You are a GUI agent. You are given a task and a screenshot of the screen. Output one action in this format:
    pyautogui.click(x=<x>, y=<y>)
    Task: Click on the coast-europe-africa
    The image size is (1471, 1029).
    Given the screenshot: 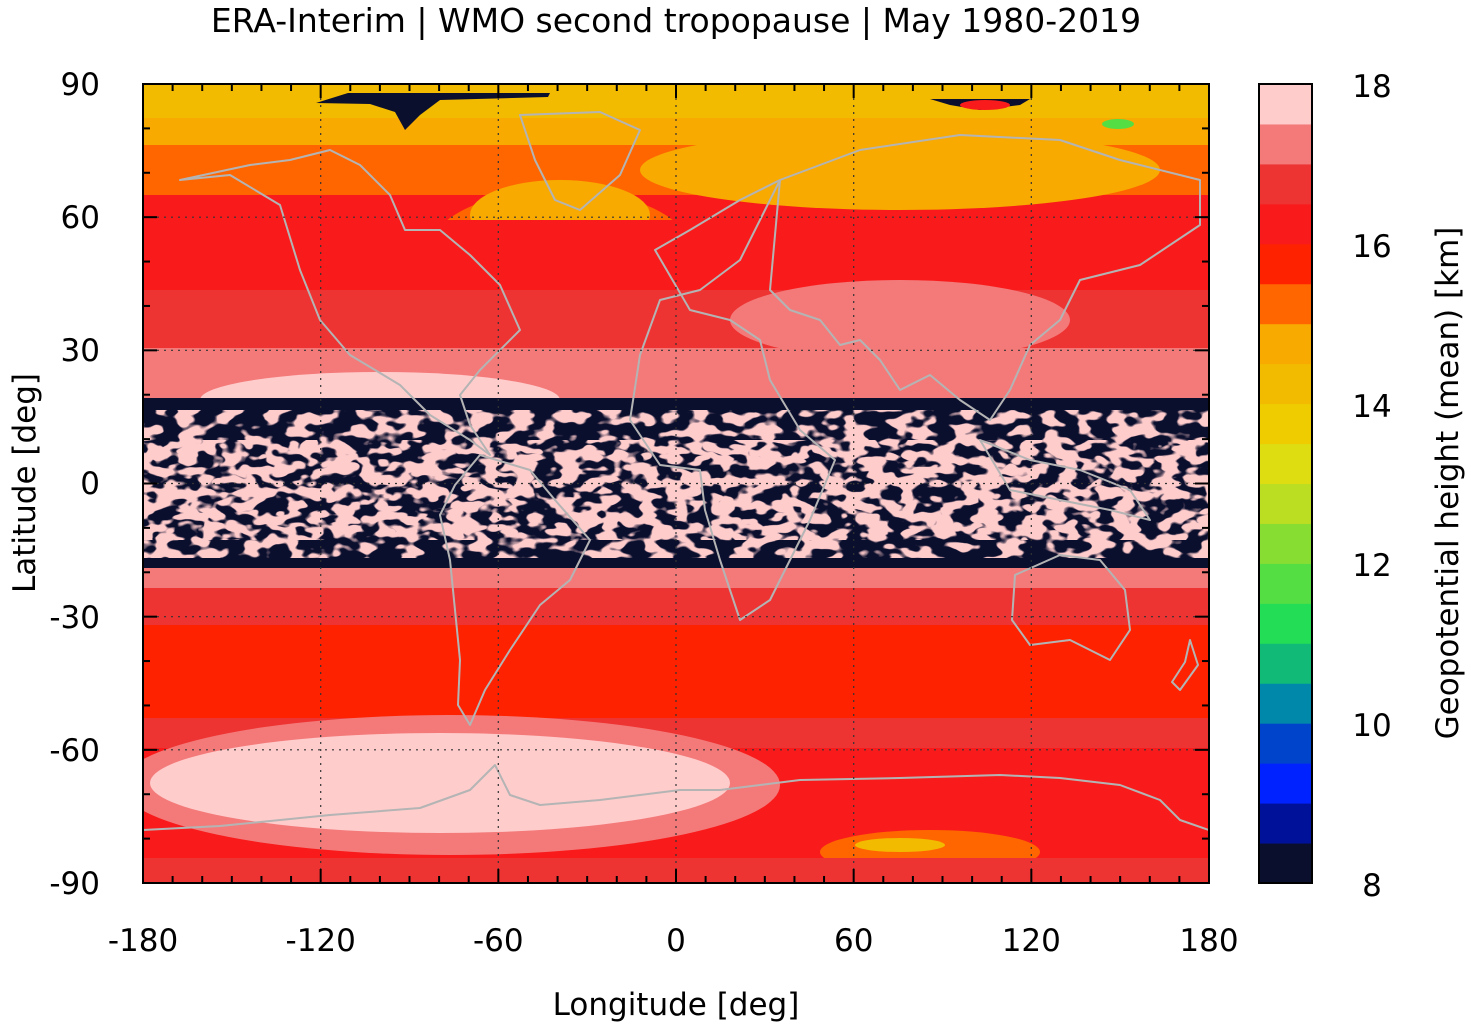 What is the action you would take?
    pyautogui.click(x=732, y=400)
    